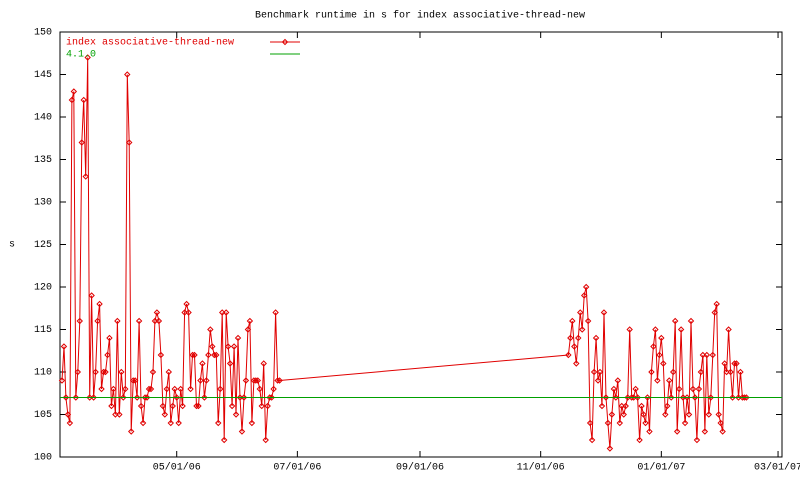 The image size is (800, 480). I want to click on x-tick-label: 11/01/06, so click(541, 468).